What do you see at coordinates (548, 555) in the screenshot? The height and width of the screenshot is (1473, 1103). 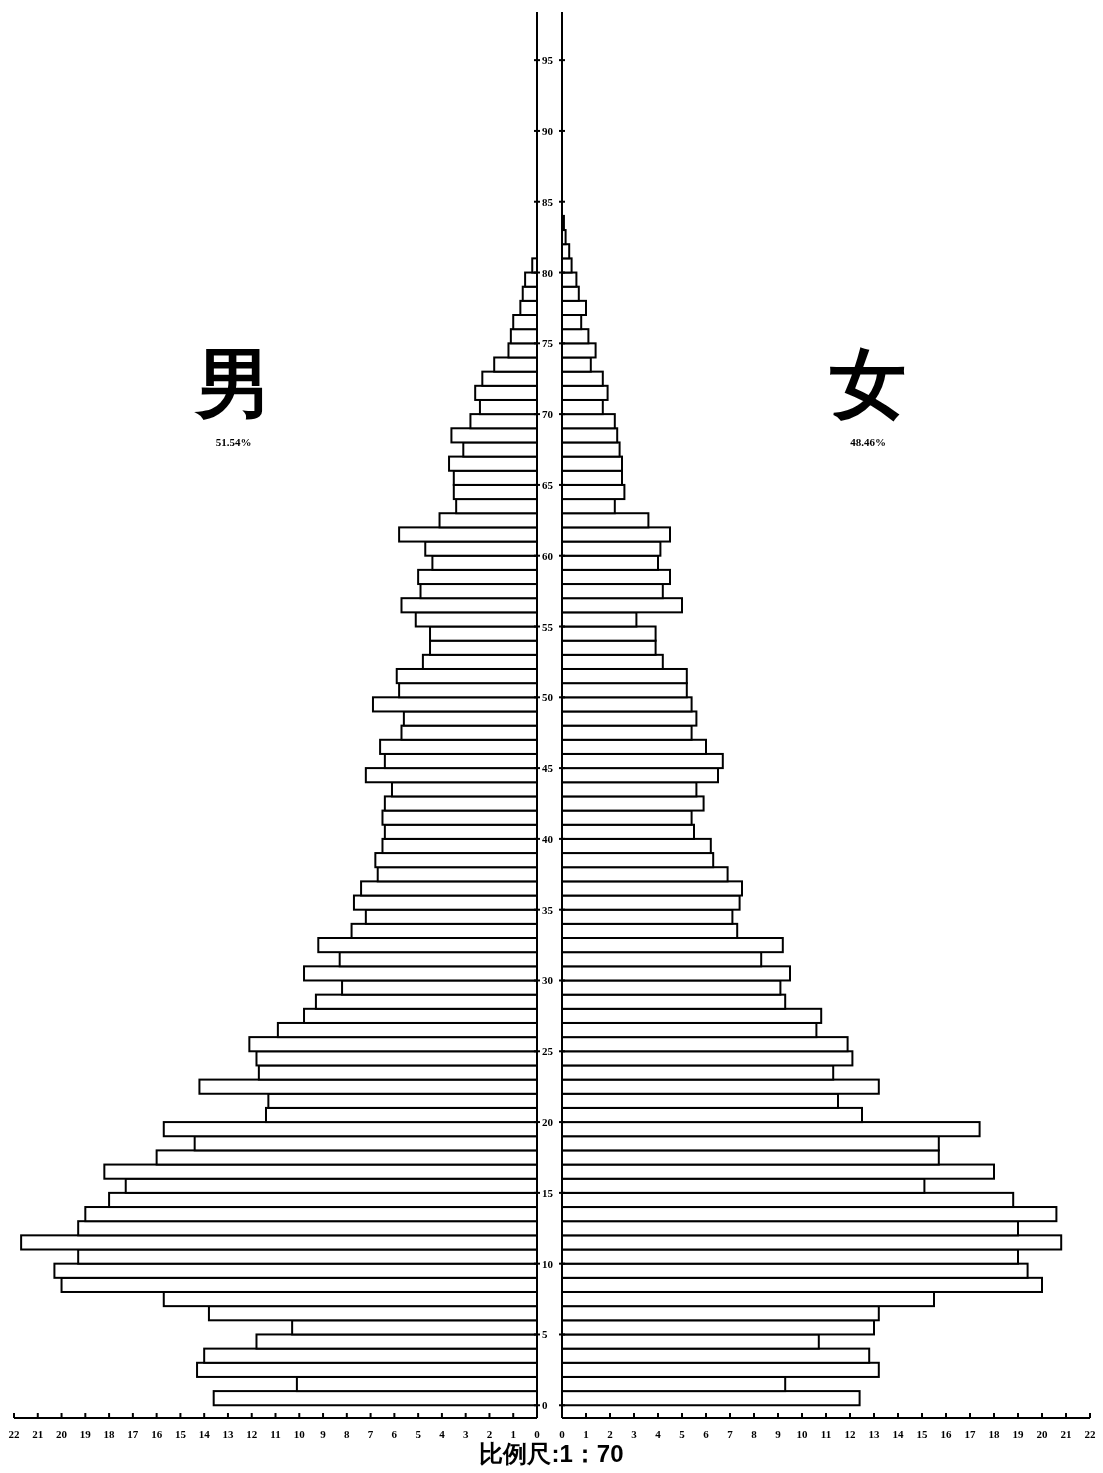 I see `y-tick-label: 60` at bounding box center [548, 555].